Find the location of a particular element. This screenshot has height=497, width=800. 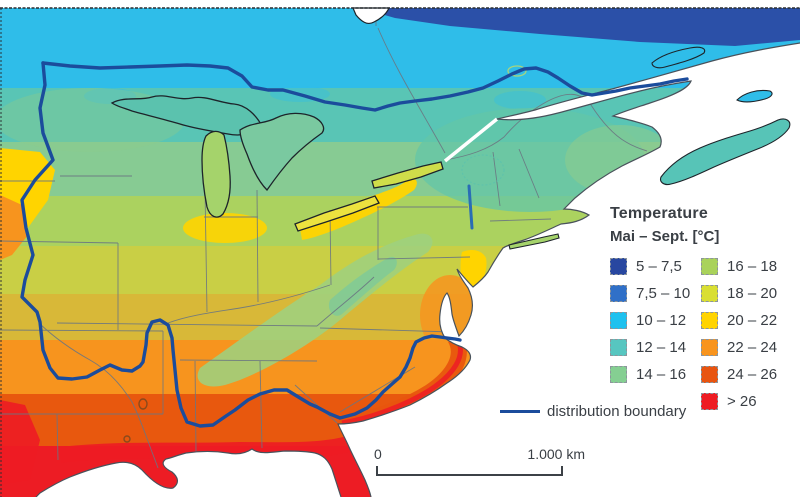

legend-title: Temperature is located at coordinates (659, 213).